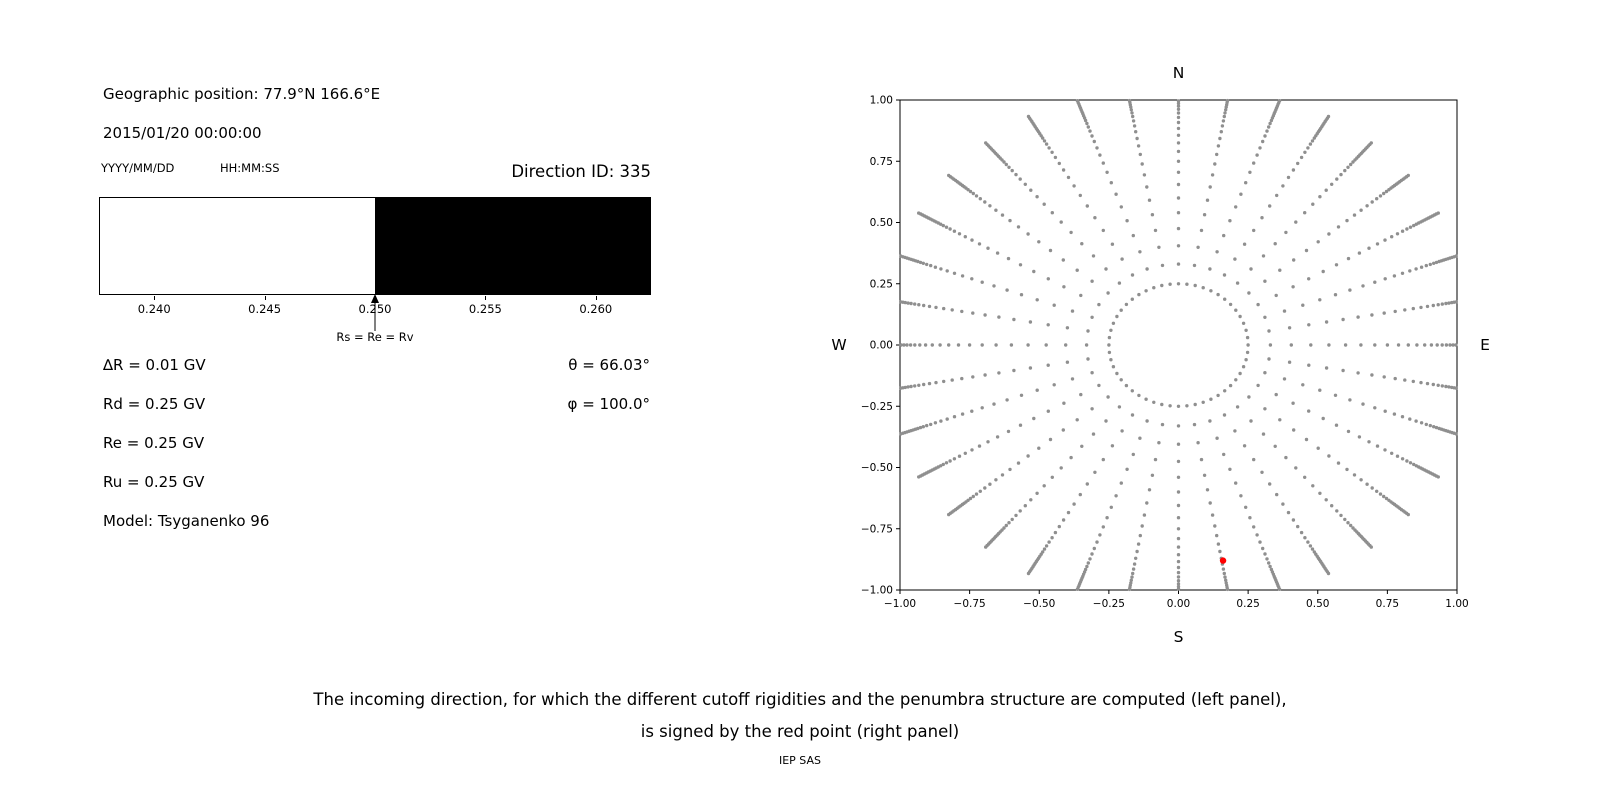  What do you see at coordinates (970, 604) in the screenshot?
I see `x-tick-label: −0.75` at bounding box center [970, 604].